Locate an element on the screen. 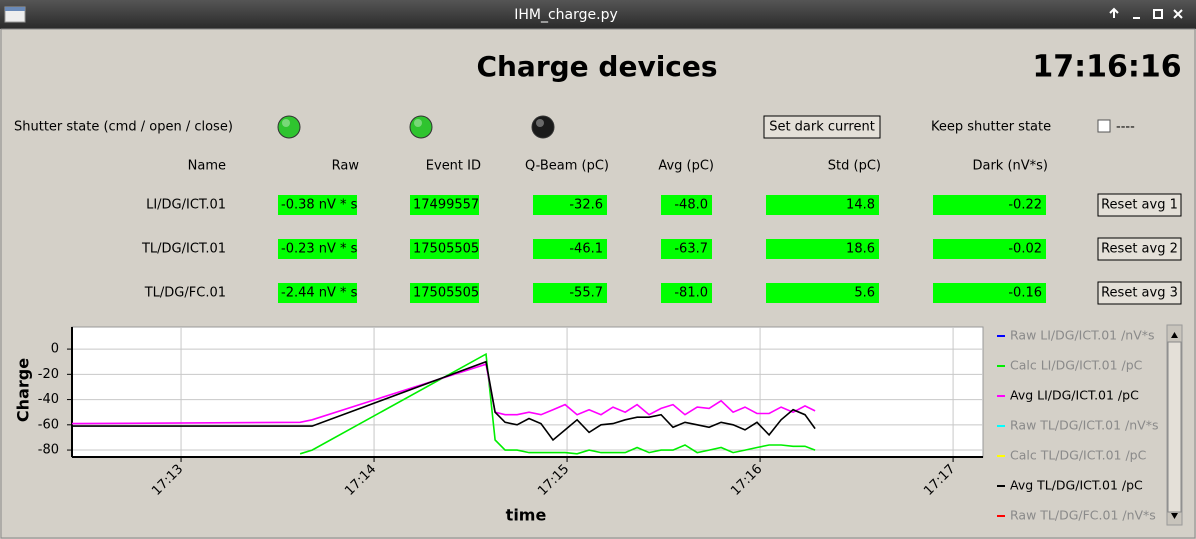 The width and height of the screenshot is (1196, 539). button-close is located at coordinates (1178, 14).